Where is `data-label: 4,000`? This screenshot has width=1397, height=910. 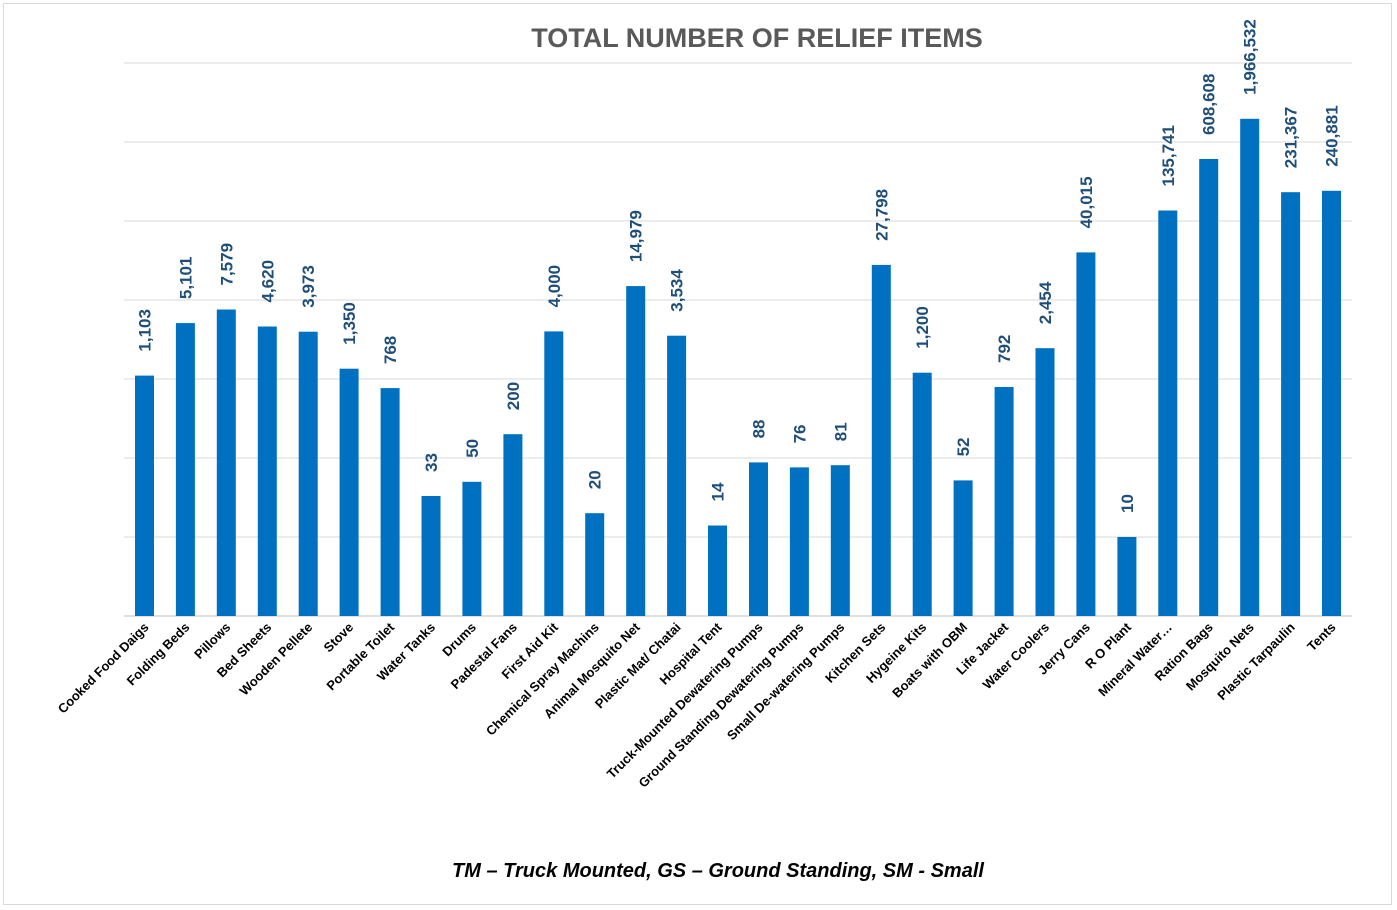 data-label: 4,000 is located at coordinates (554, 286).